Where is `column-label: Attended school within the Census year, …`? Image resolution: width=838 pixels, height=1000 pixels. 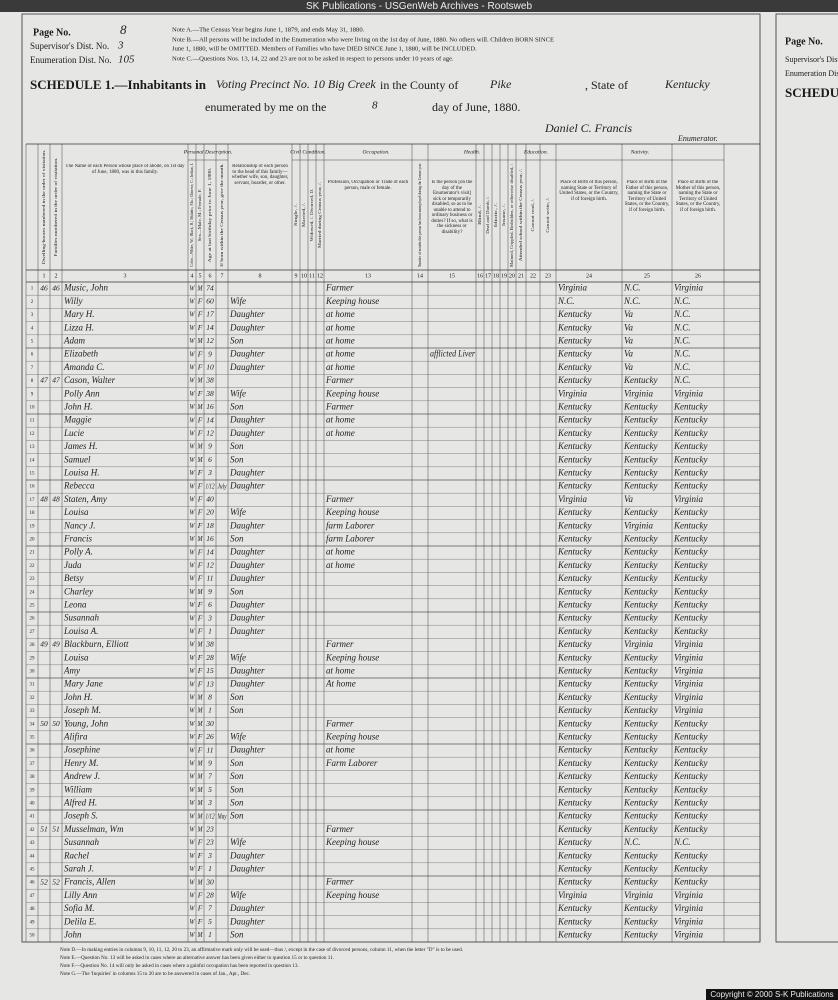 column-label: Attended school within the Census year, … is located at coordinates (521, 215).